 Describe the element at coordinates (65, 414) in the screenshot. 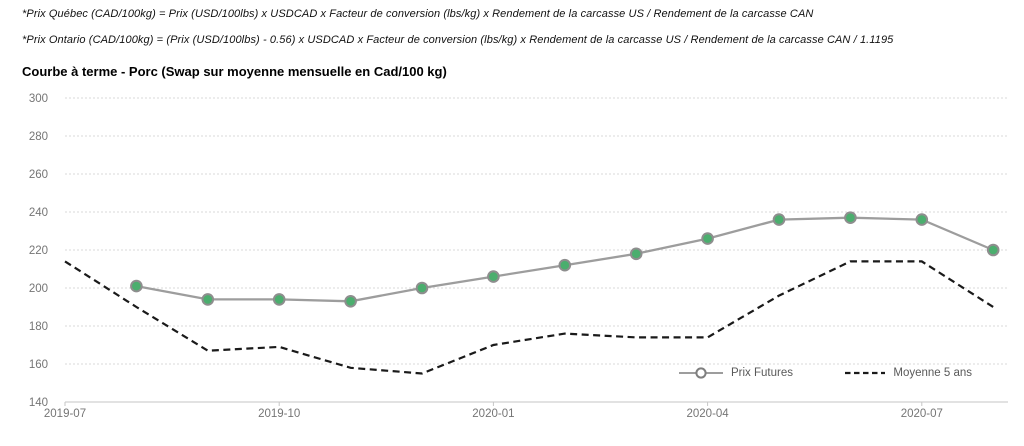

I see `x-tick-label: 2019-07` at that location.